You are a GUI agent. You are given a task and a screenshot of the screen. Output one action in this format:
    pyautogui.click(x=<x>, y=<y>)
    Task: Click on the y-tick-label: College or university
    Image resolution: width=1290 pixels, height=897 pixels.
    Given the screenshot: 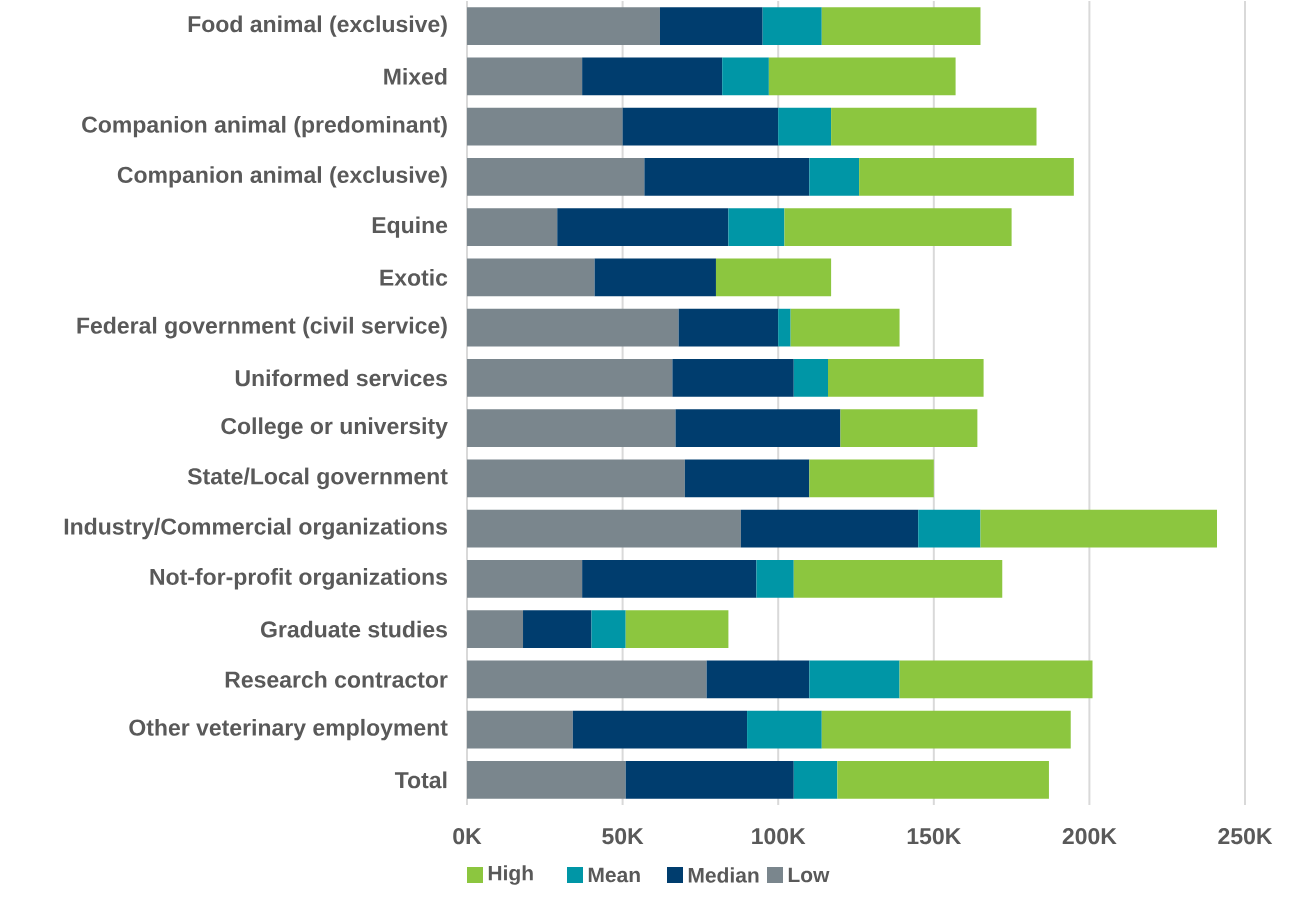 What is the action you would take?
    pyautogui.click(x=334, y=428)
    